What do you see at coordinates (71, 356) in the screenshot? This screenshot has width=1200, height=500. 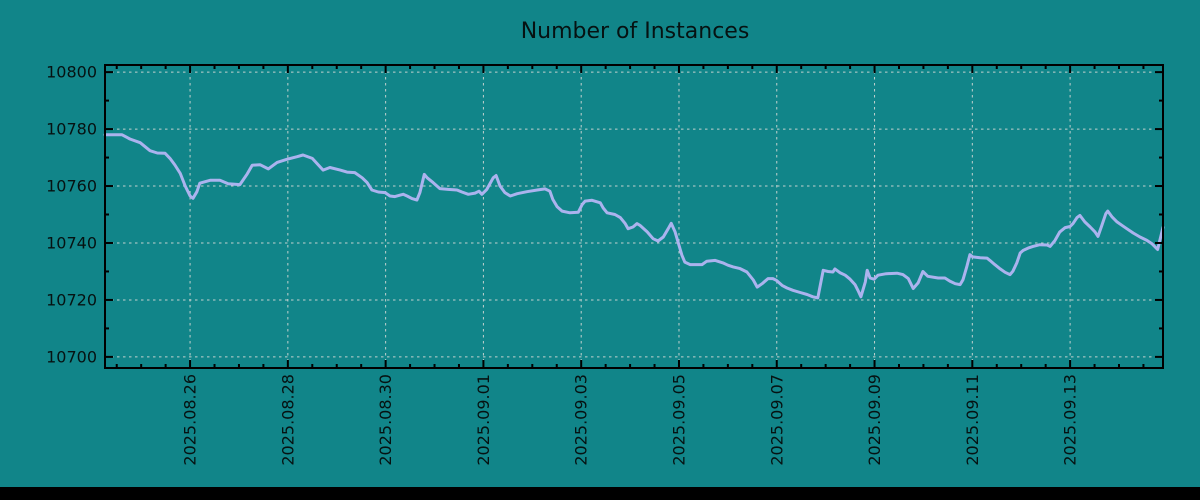 I see `y-tick-label: 10700` at bounding box center [71, 356].